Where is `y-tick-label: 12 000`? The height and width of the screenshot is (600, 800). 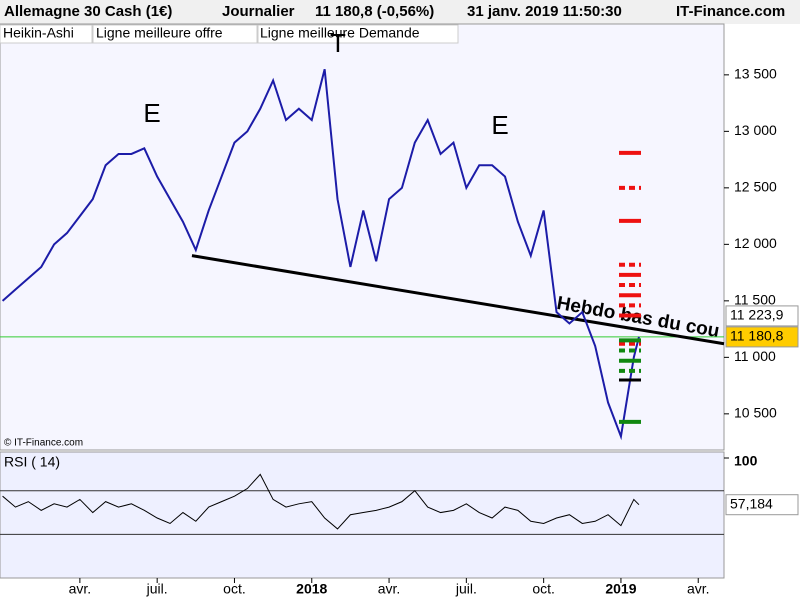 y-tick-label: 12 000 is located at coordinates (755, 243).